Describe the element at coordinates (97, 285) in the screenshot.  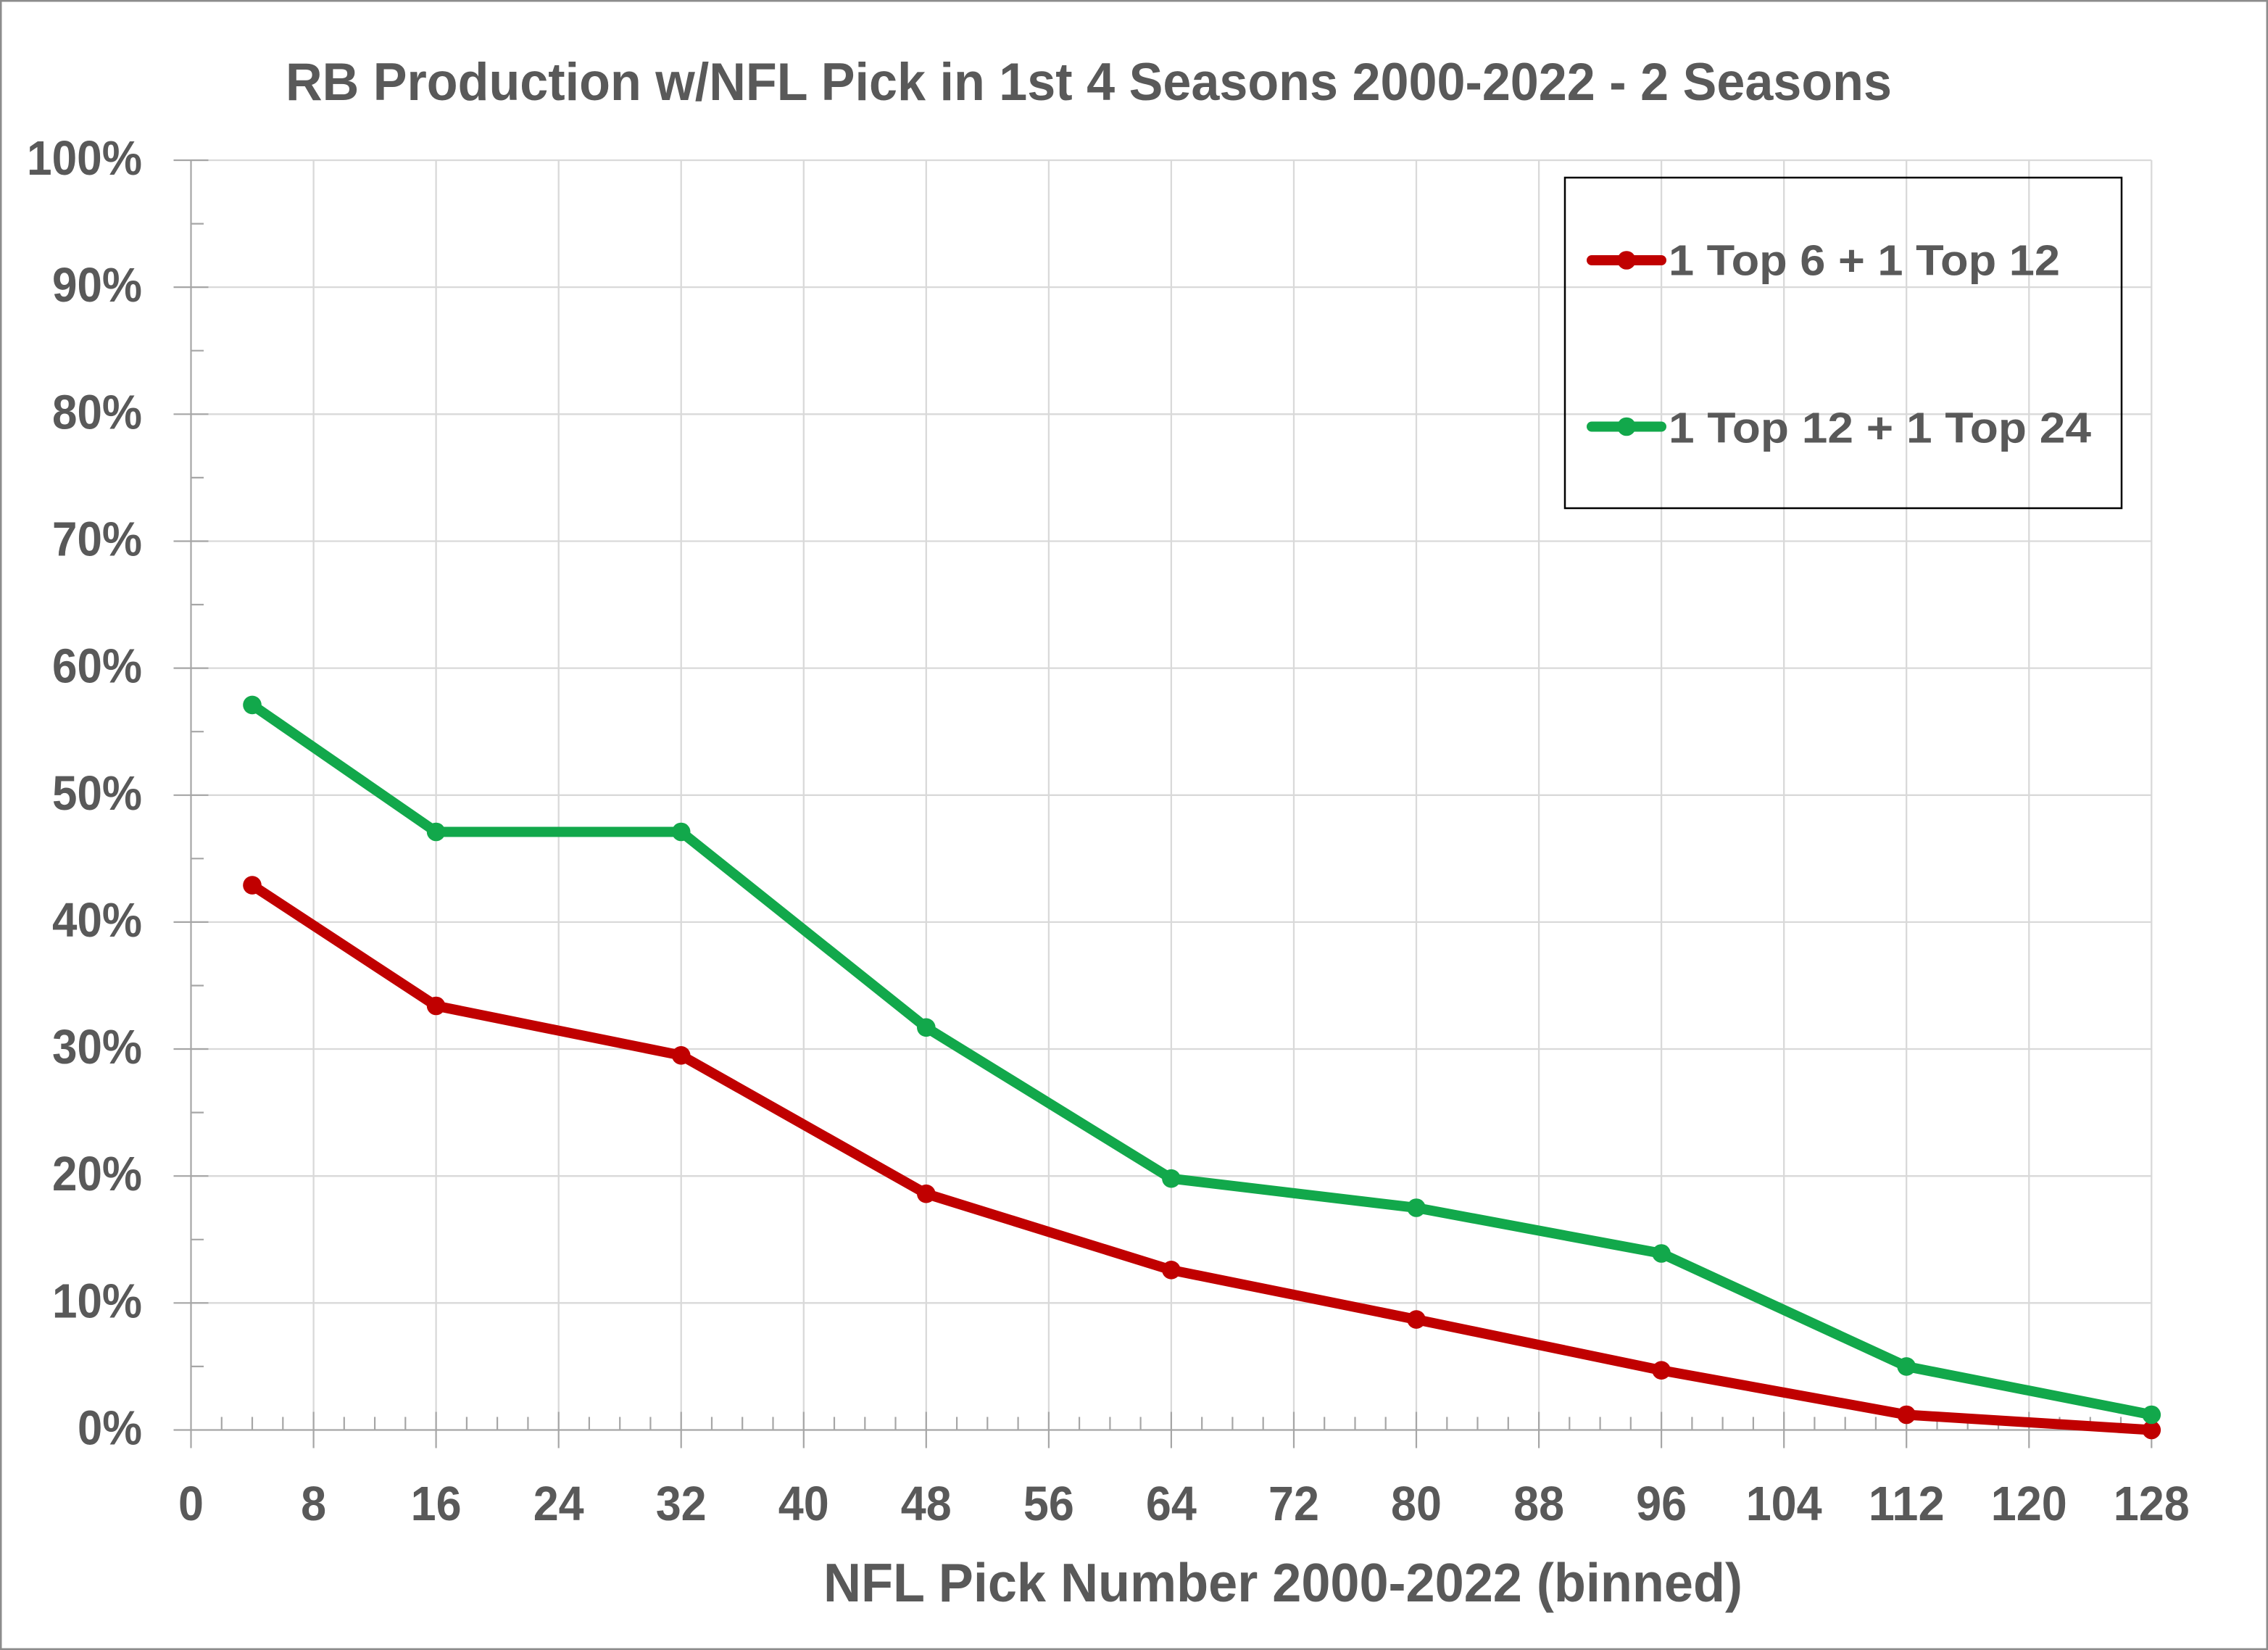
I see `svg-text: 90%` at that location.